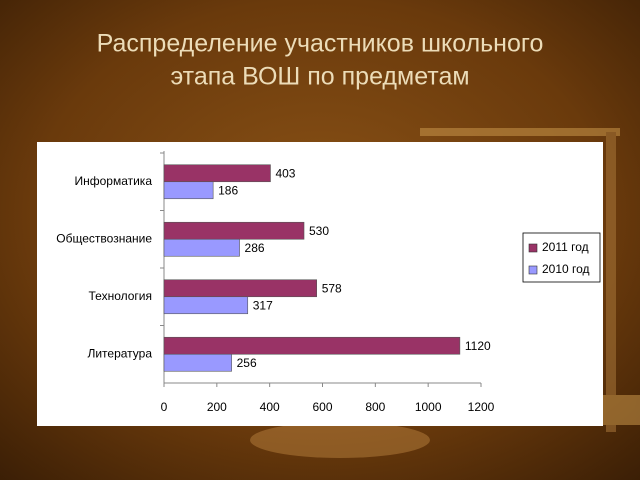 The width and height of the screenshot is (640, 485). Describe the element at coordinates (104, 238) in the screenshot. I see `y-tick-label: Обществознание` at that location.